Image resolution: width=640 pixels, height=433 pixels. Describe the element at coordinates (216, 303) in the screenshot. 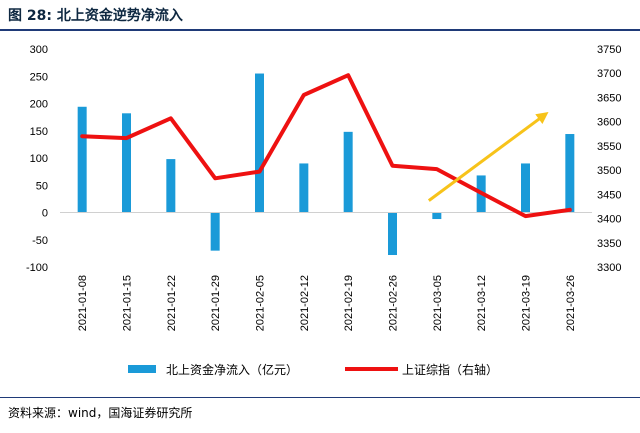

I see `x-tick-label: 2021-01-29` at that location.